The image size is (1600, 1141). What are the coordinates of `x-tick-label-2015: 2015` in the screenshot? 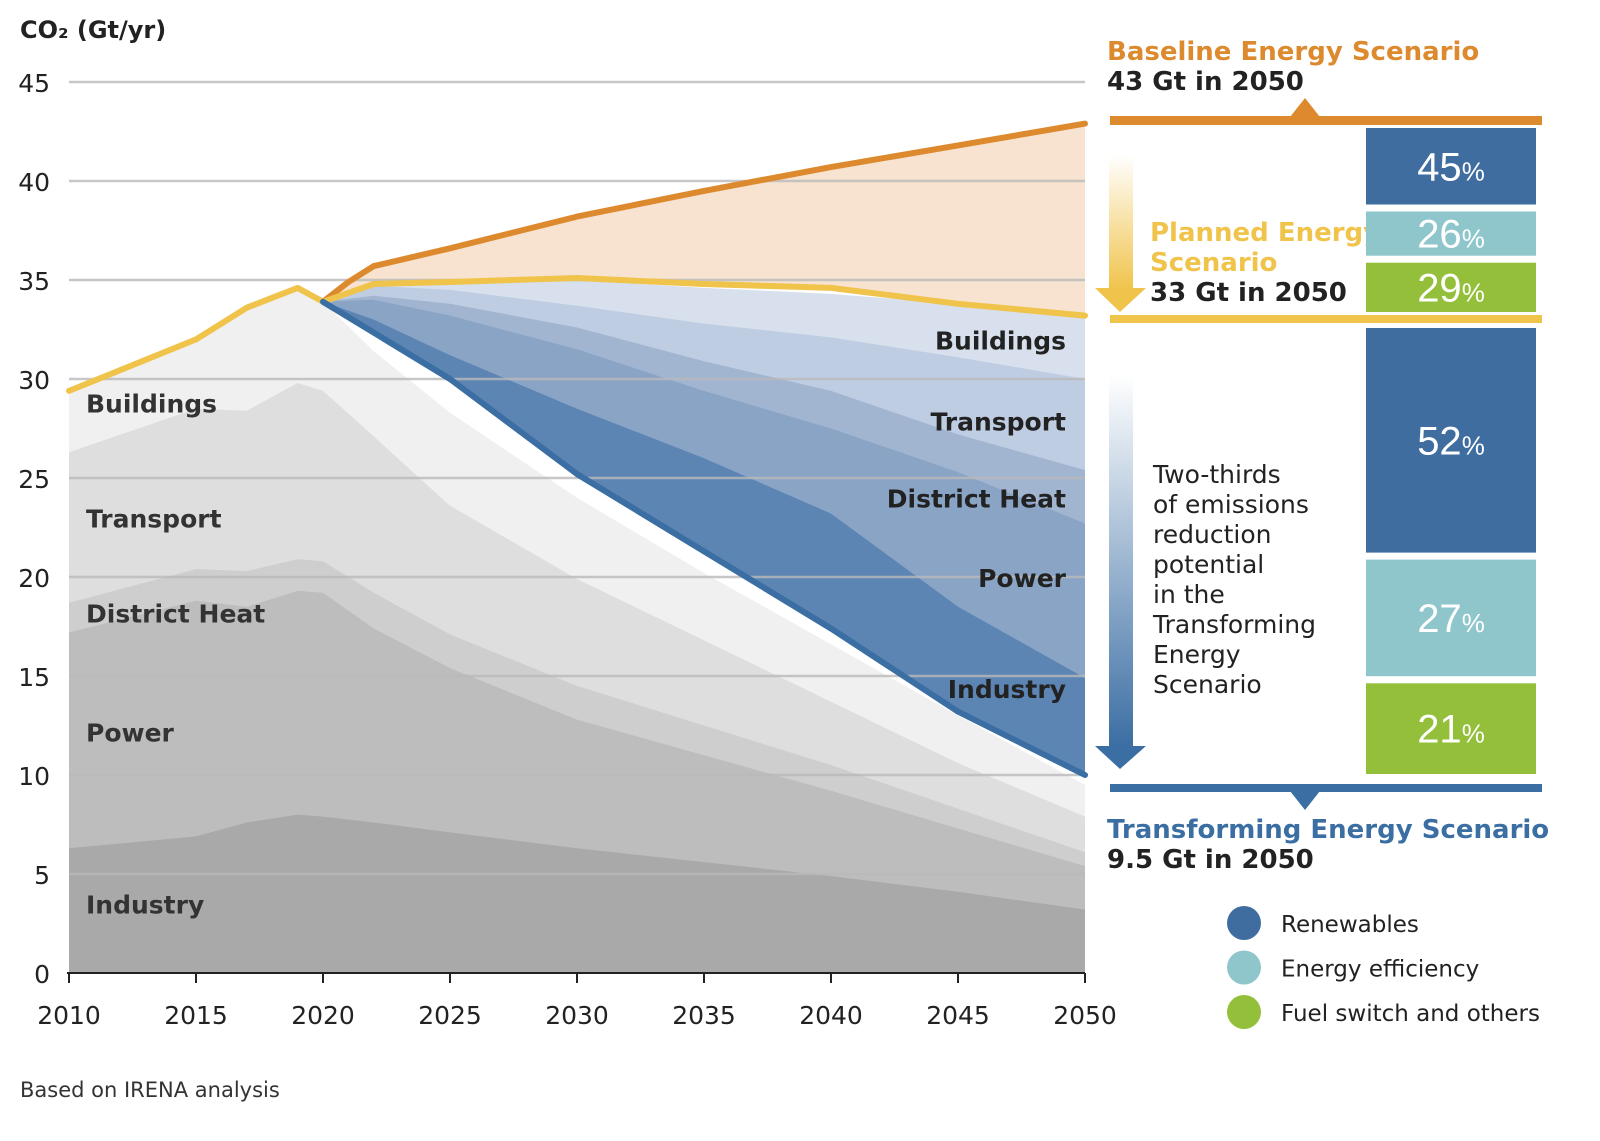 It's located at (196, 1015).